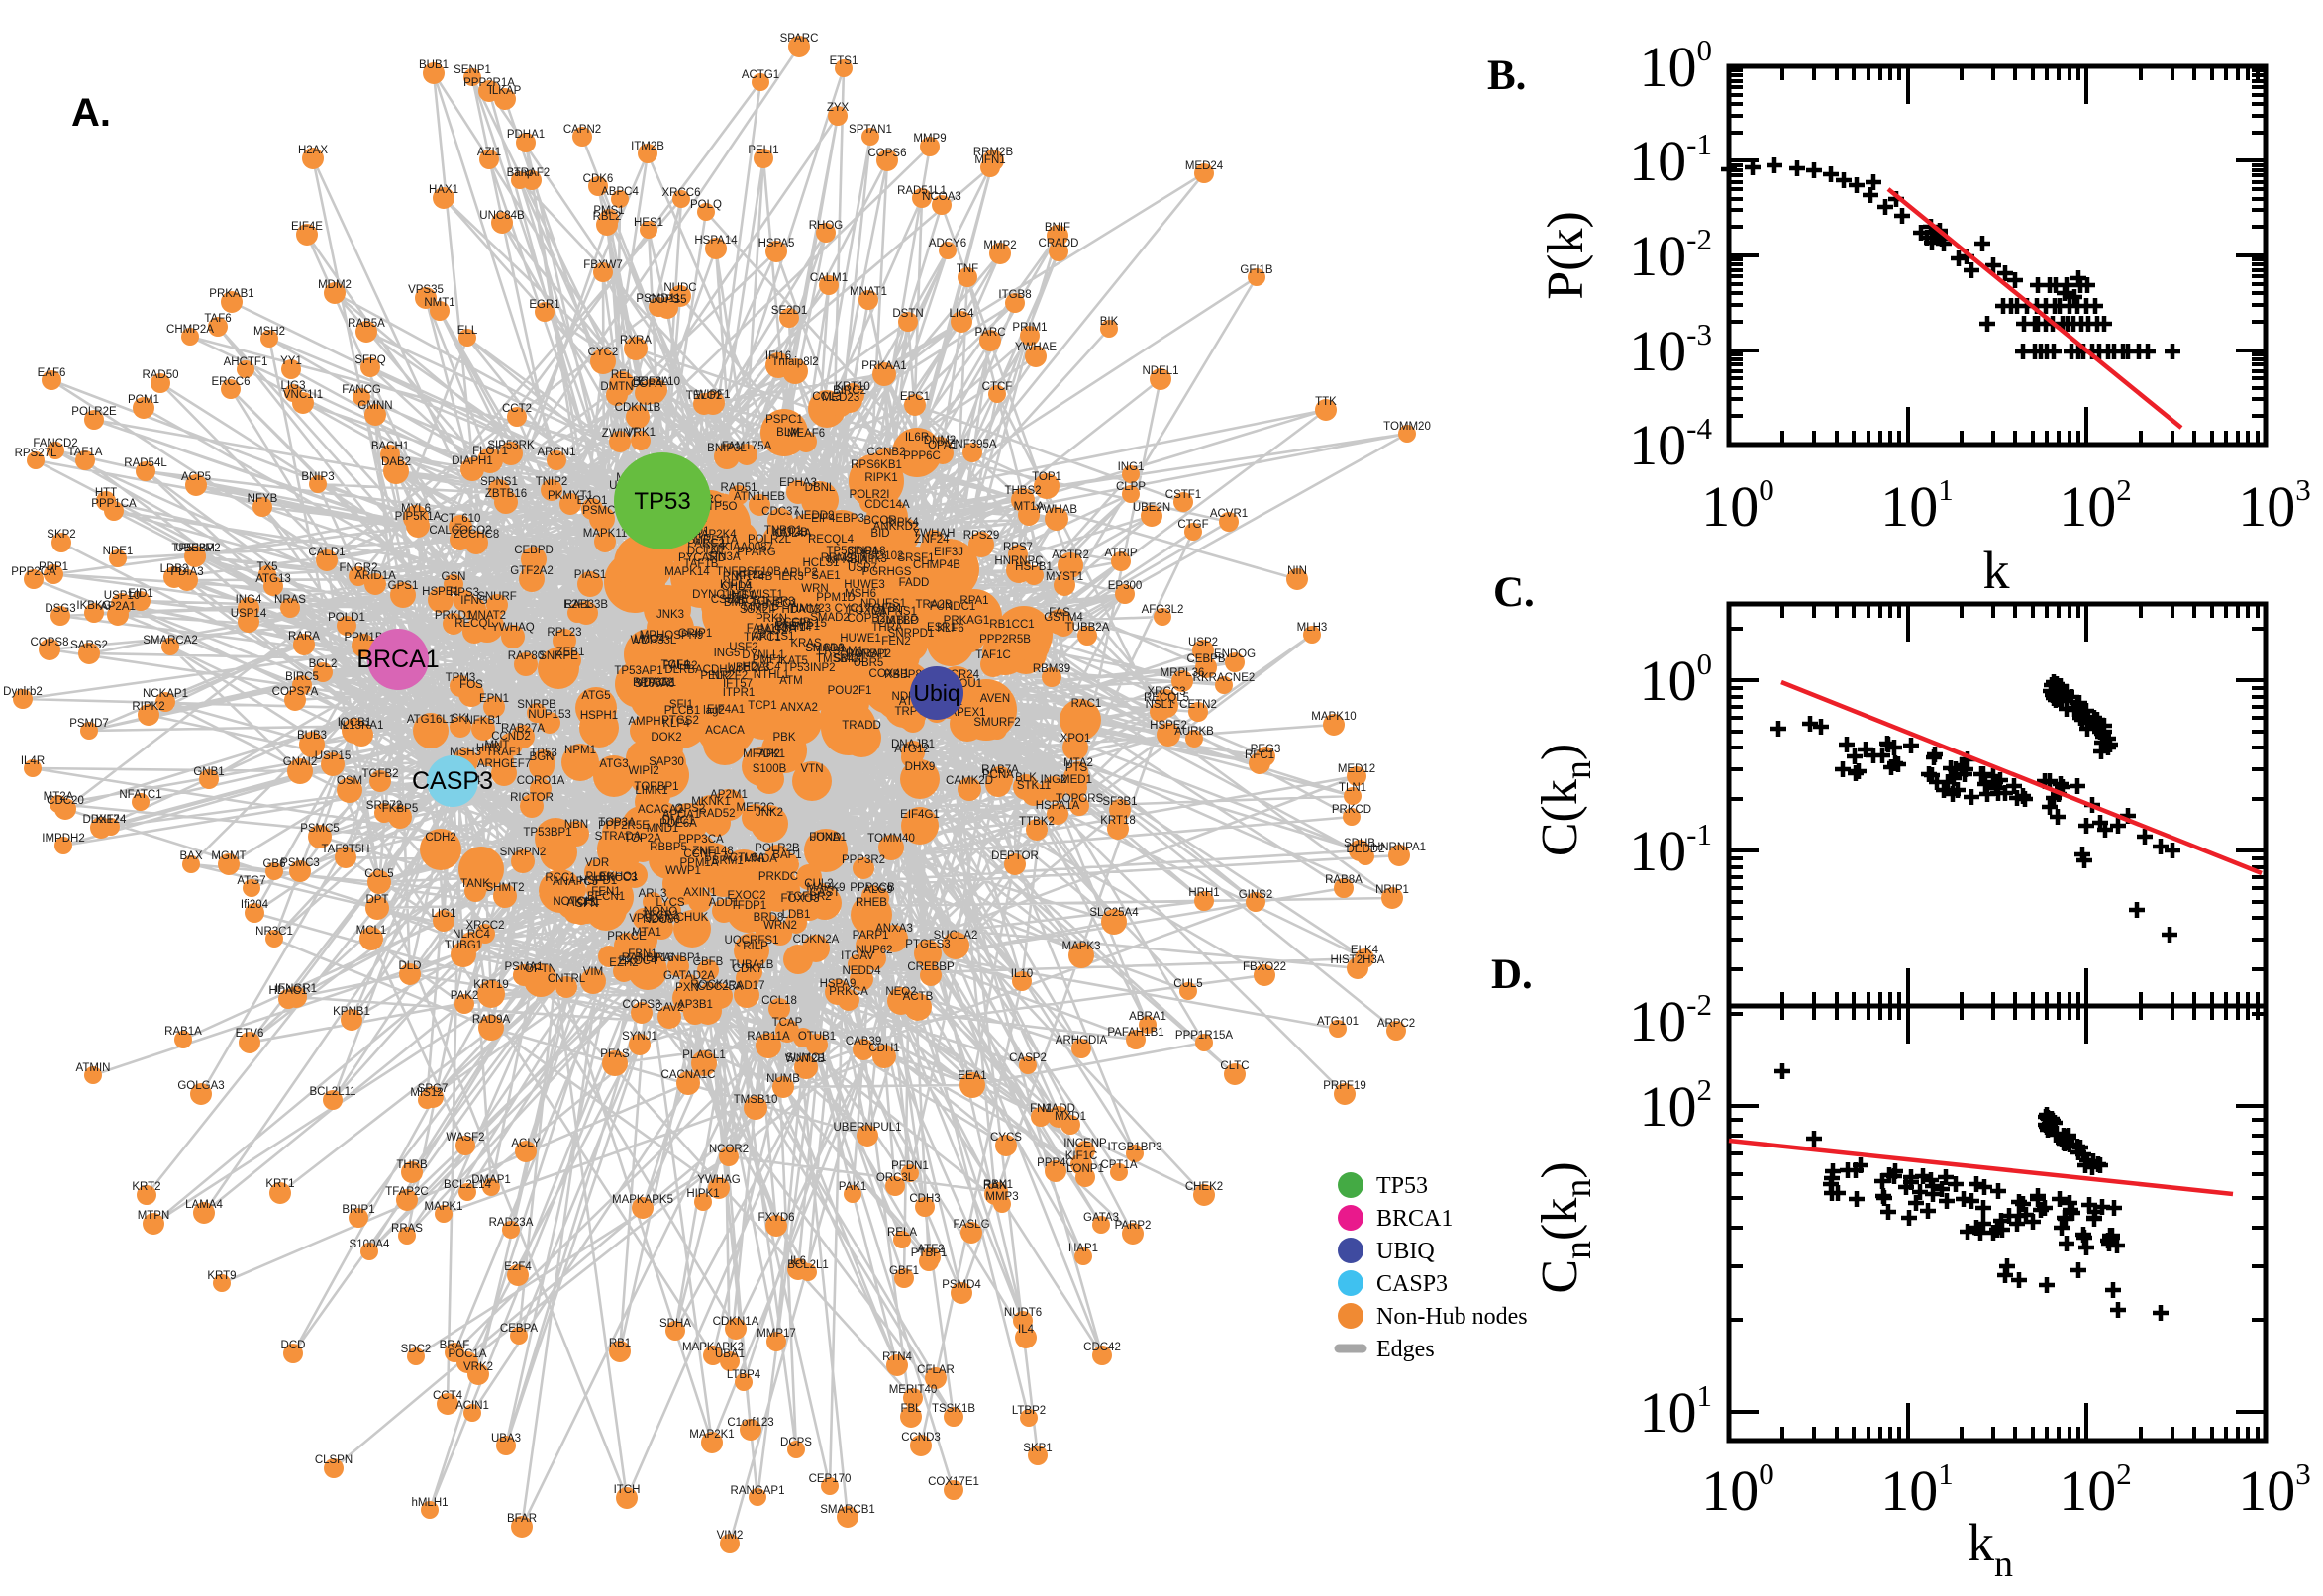  What do you see at coordinates (346, 849) in the screenshot?
I see `svg-text: TAF9T5H` at bounding box center [346, 849].